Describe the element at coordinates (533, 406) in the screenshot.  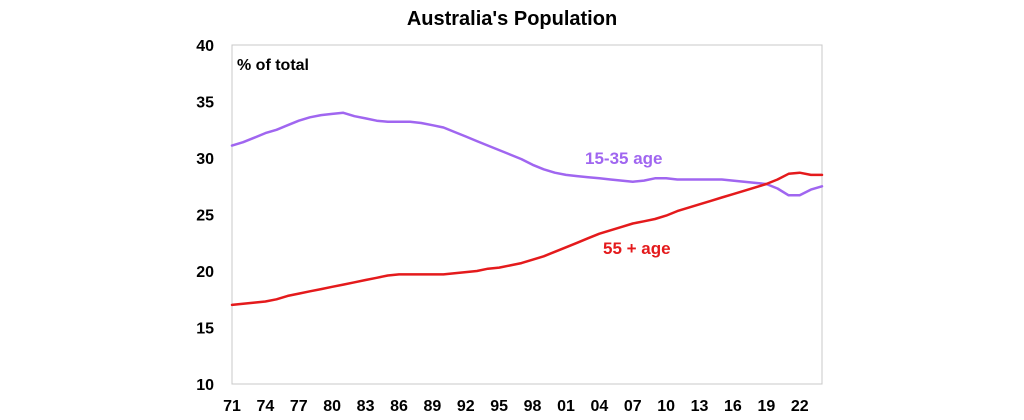
I see `x-tick-label: 98` at that location.